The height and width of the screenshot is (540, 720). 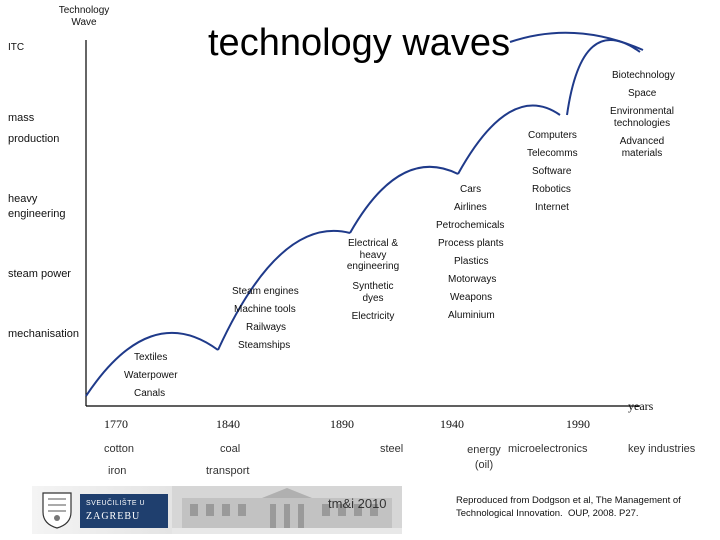 What do you see at coordinates (551, 189) in the screenshot?
I see `wave5-robotics: Robotics` at bounding box center [551, 189].